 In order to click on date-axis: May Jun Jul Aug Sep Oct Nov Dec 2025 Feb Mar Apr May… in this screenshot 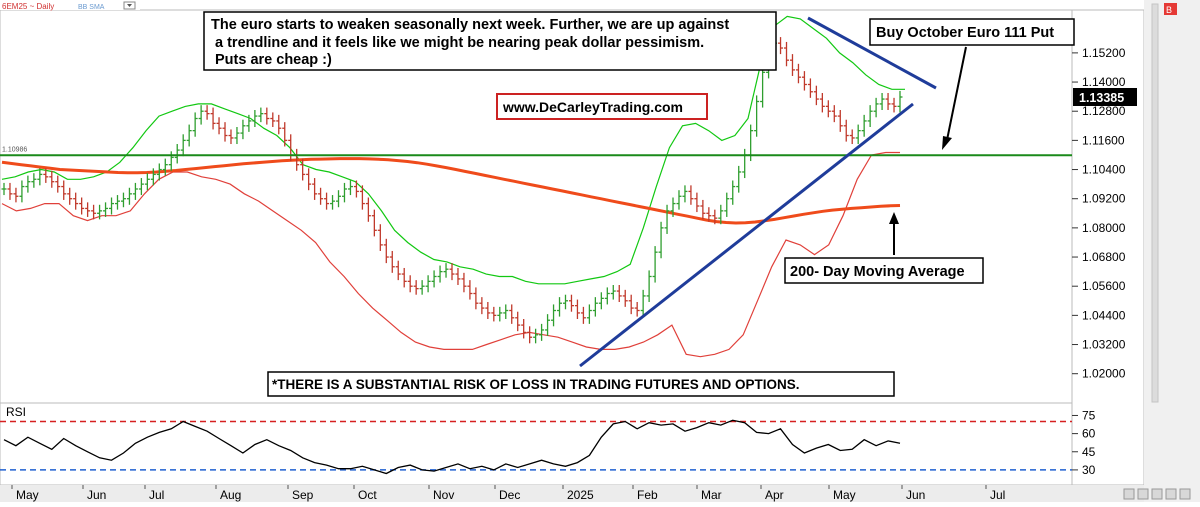, I will do `click(508, 493)`.